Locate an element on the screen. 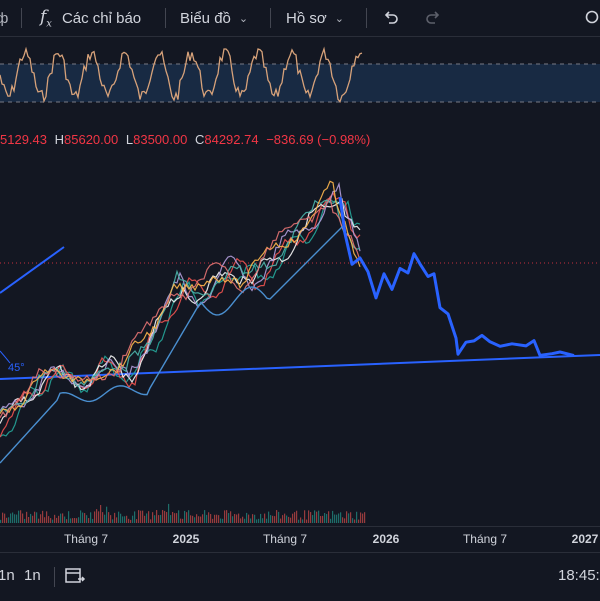 The width and height of the screenshot is (600, 601). clock-time: 18:45: is located at coordinates (579, 575).